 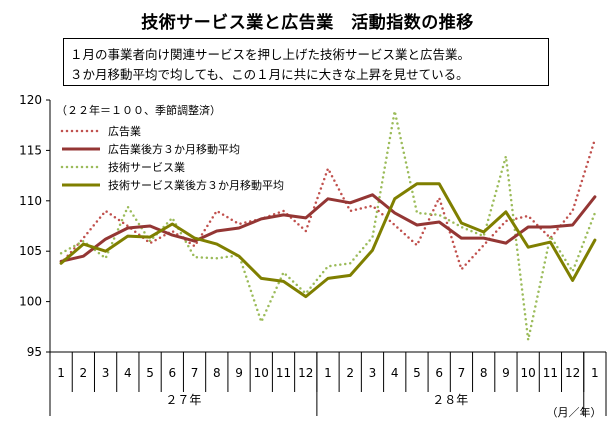 I want to click on series-line, so click(x=328, y=228).